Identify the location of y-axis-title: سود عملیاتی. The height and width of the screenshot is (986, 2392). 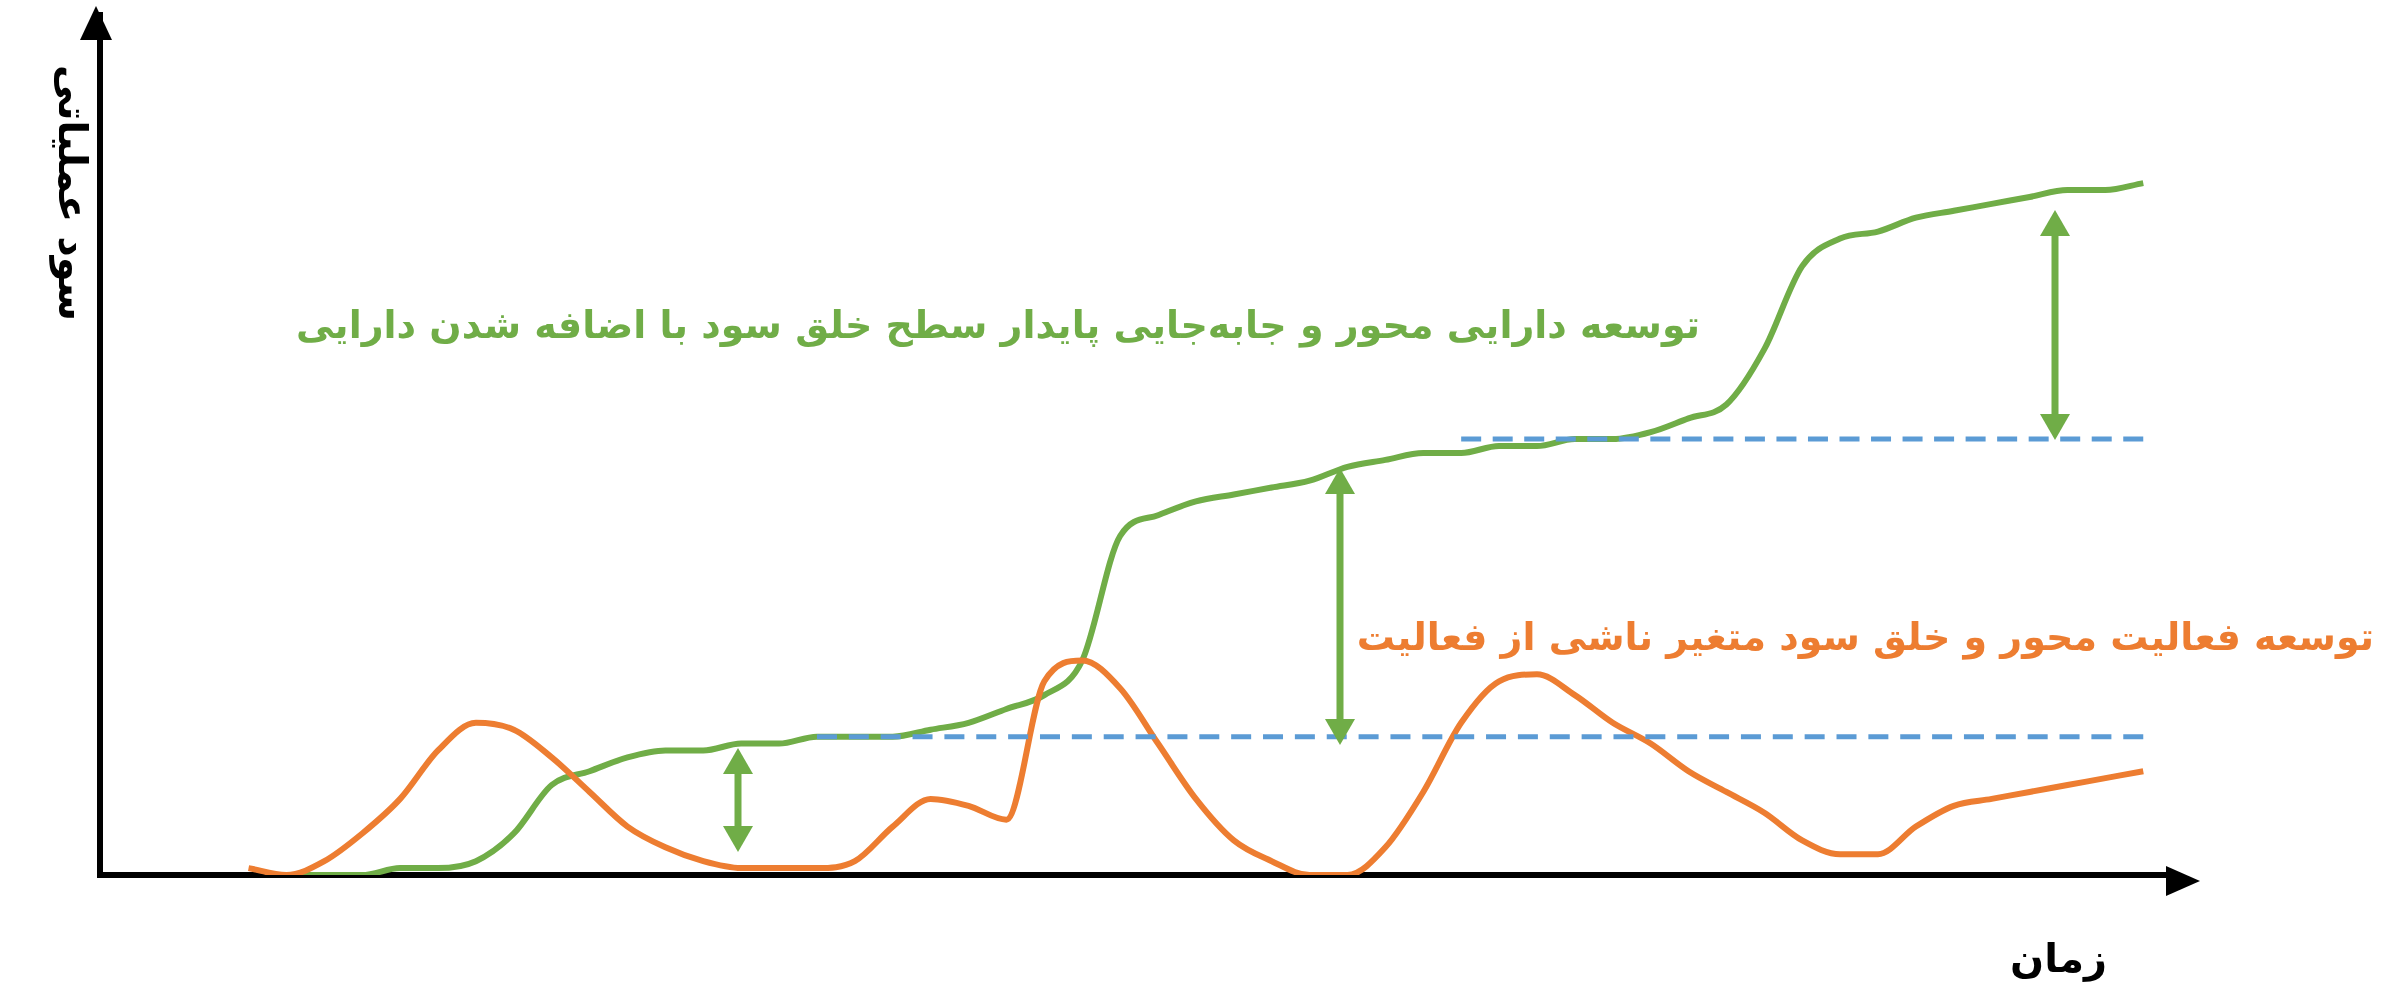
(73, 193).